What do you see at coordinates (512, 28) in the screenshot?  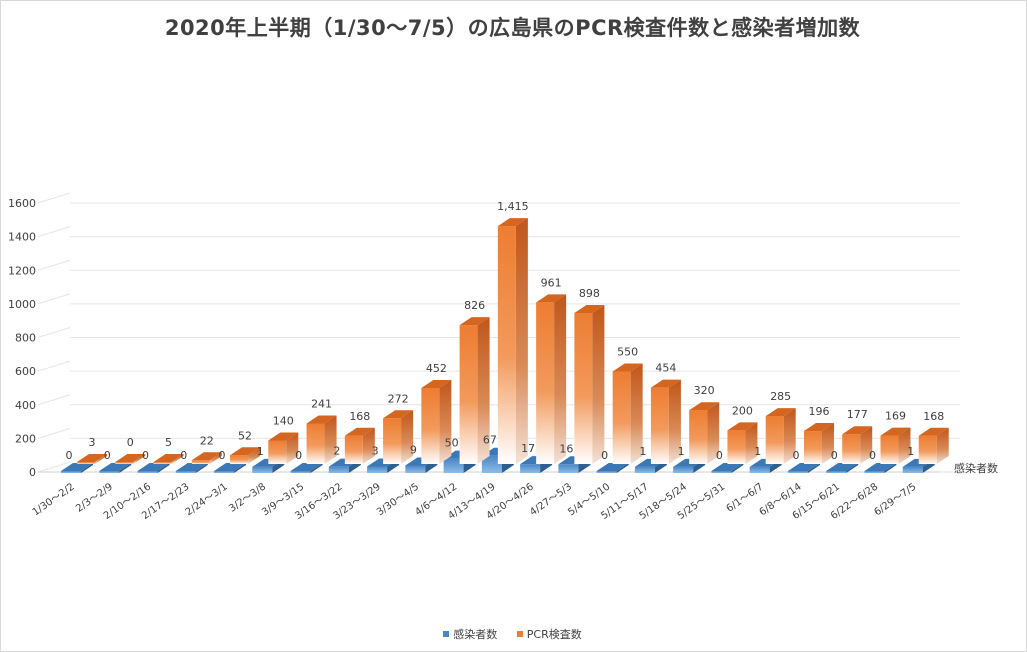 I see `chart-title: 2020年上半期（1/30〜7/5）の広島県のPCR検査件数と感染者増加数` at bounding box center [512, 28].